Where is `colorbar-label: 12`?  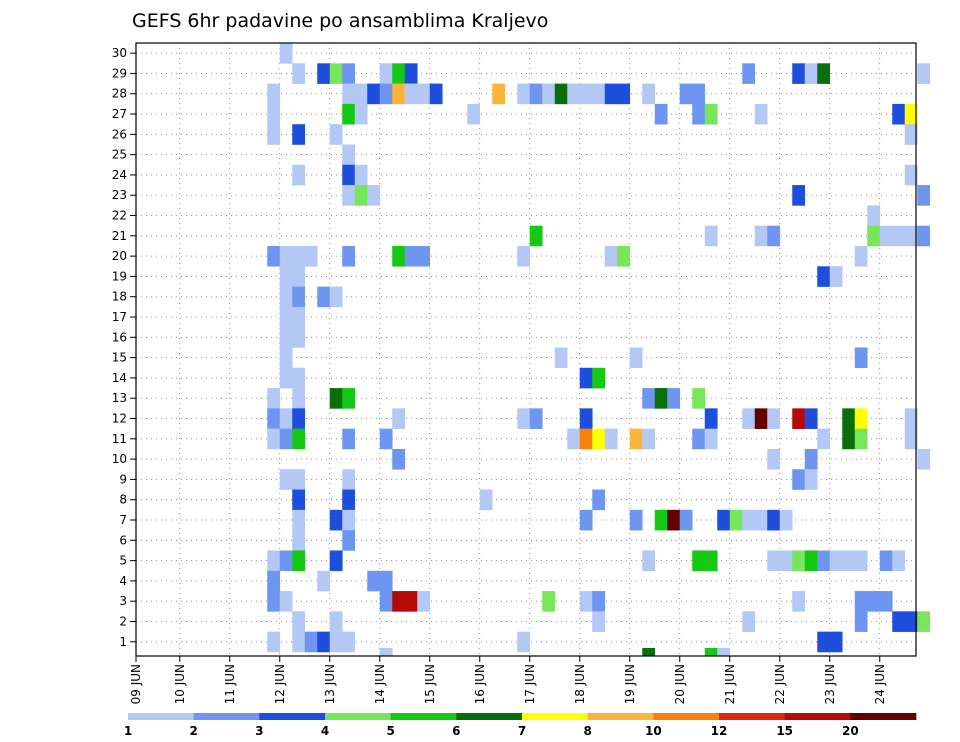
colorbar-label: 12 is located at coordinates (719, 731).